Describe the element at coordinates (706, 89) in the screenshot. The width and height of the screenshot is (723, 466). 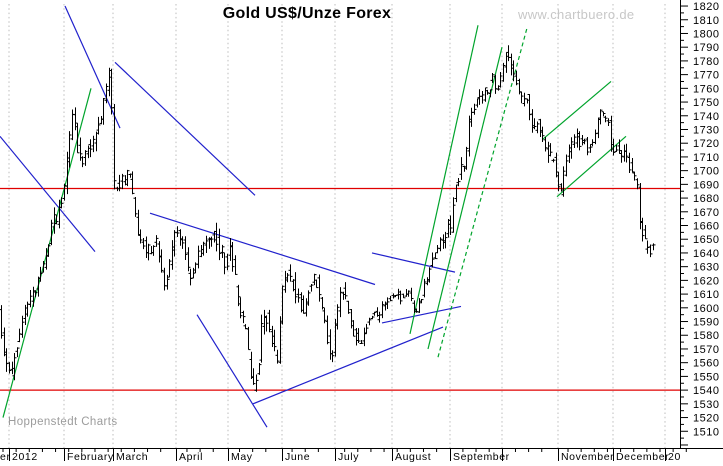
I see `y-tick-label: 1760` at that location.